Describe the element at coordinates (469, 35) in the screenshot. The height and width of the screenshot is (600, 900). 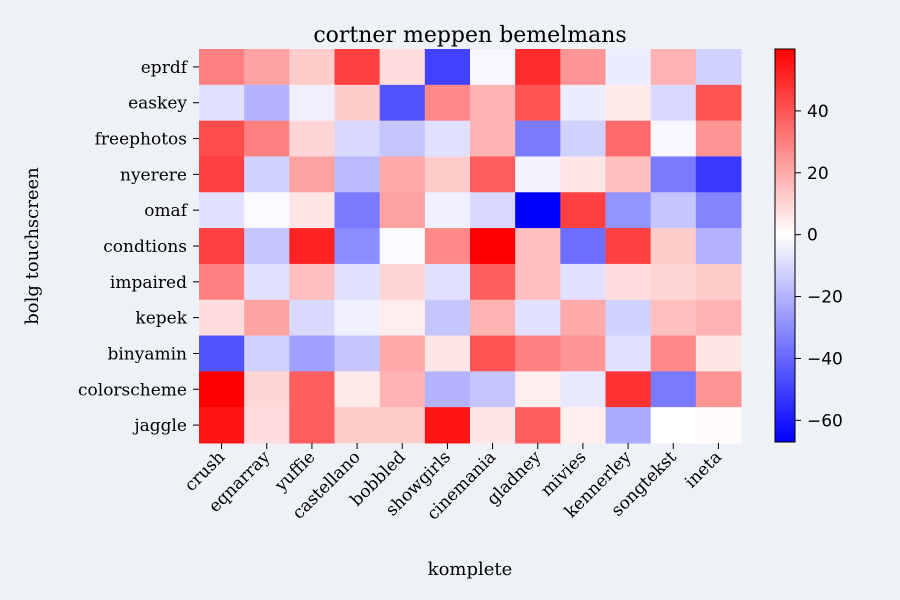
I see `chart-title: cortner meppen bemelmans` at that location.